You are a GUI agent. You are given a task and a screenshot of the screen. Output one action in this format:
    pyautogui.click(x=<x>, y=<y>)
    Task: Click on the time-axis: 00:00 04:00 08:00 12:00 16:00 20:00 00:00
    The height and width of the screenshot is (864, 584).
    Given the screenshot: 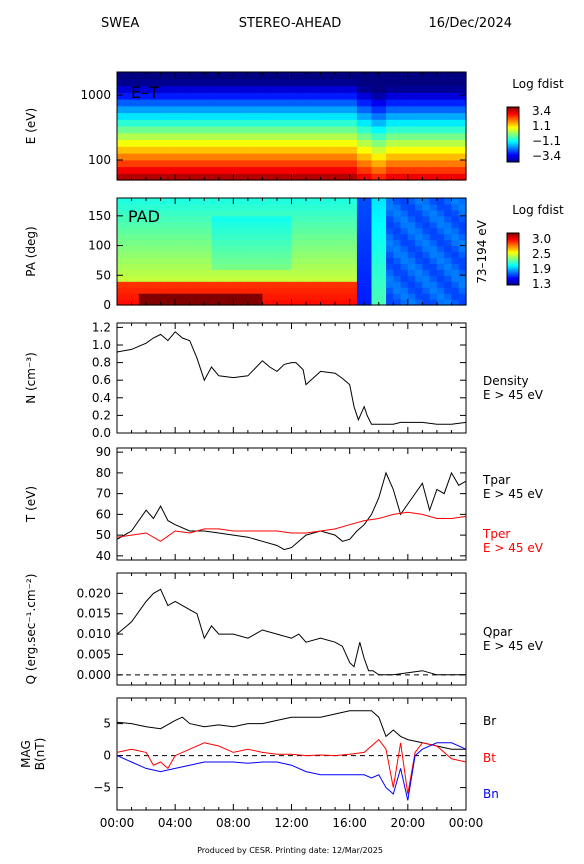 What is the action you would take?
    pyautogui.click(x=292, y=823)
    